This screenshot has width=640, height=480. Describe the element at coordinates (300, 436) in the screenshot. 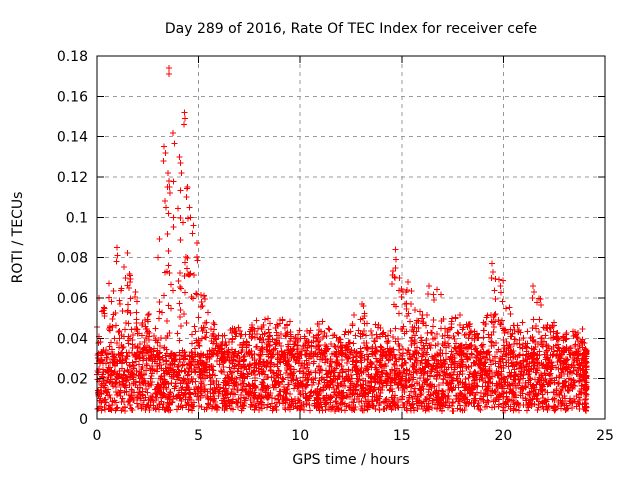

I see `x-tick-label: 10` at that location.